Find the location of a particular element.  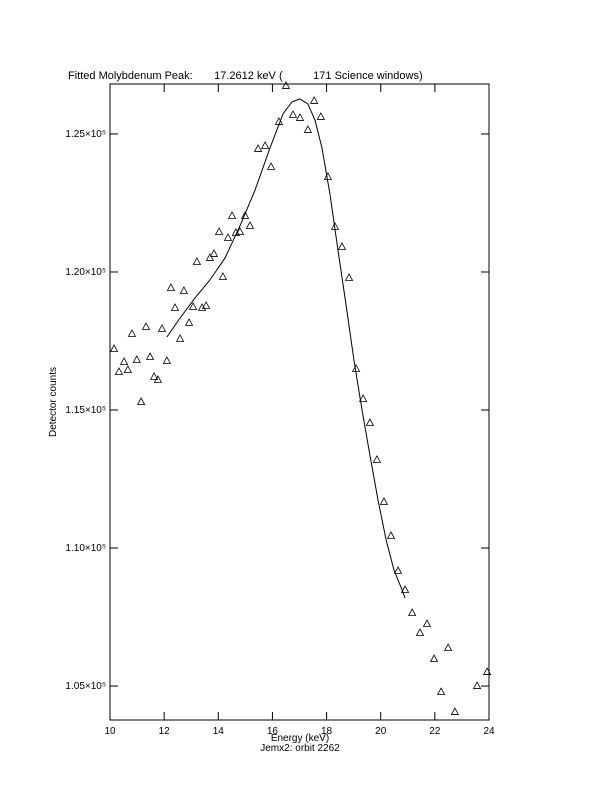

x-tick-label: 16 is located at coordinates (273, 731).